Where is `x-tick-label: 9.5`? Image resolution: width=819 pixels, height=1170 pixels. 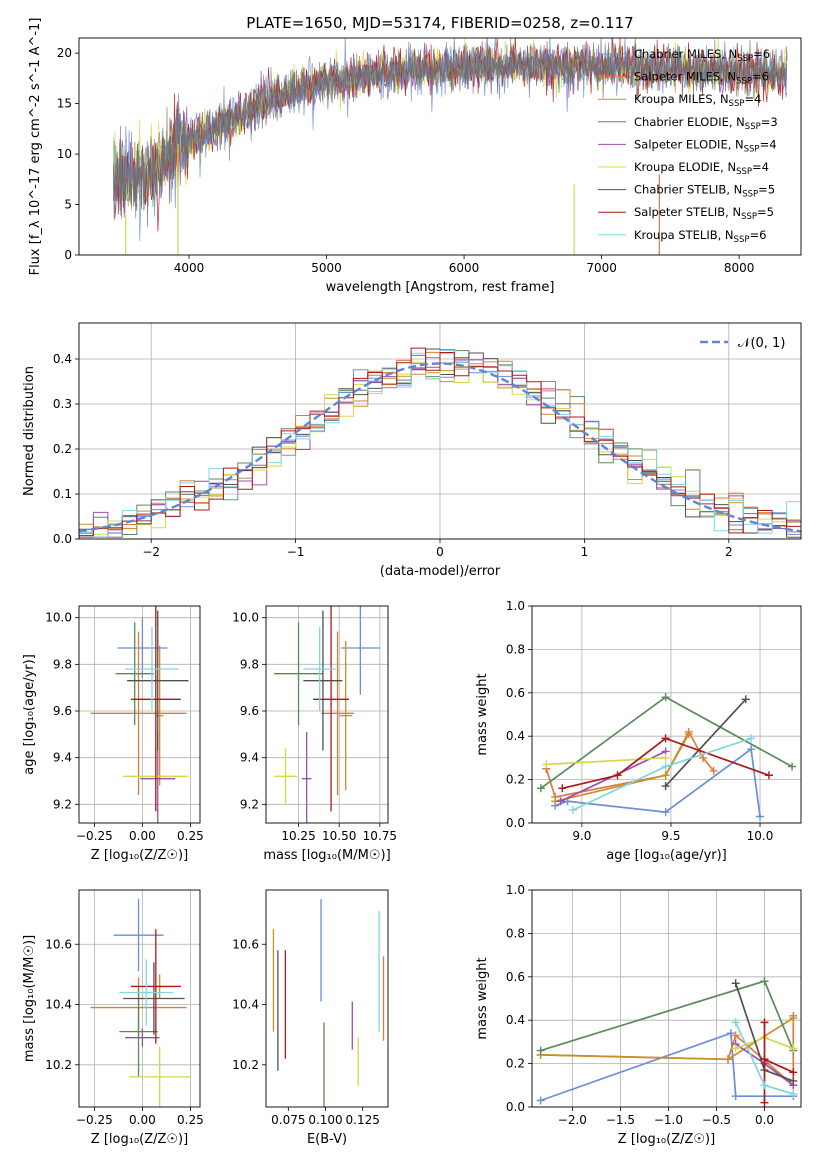 x-tick-label: 9.5 is located at coordinates (670, 836).